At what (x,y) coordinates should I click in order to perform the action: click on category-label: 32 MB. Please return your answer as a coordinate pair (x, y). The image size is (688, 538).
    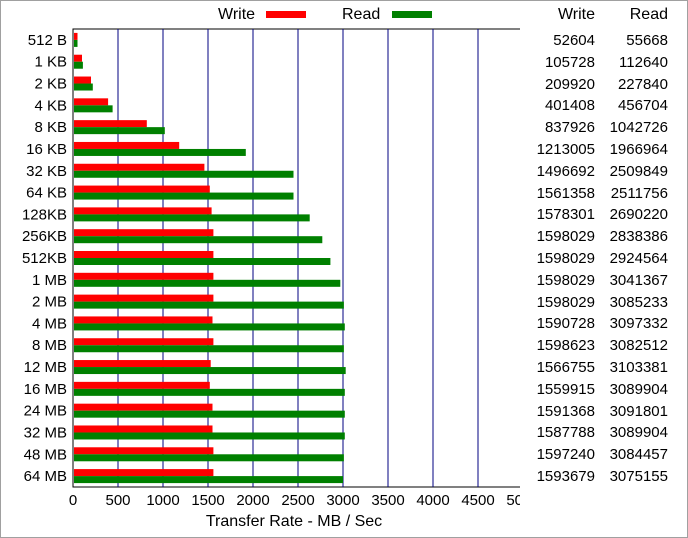
    Looking at the image, I should click on (45, 432).